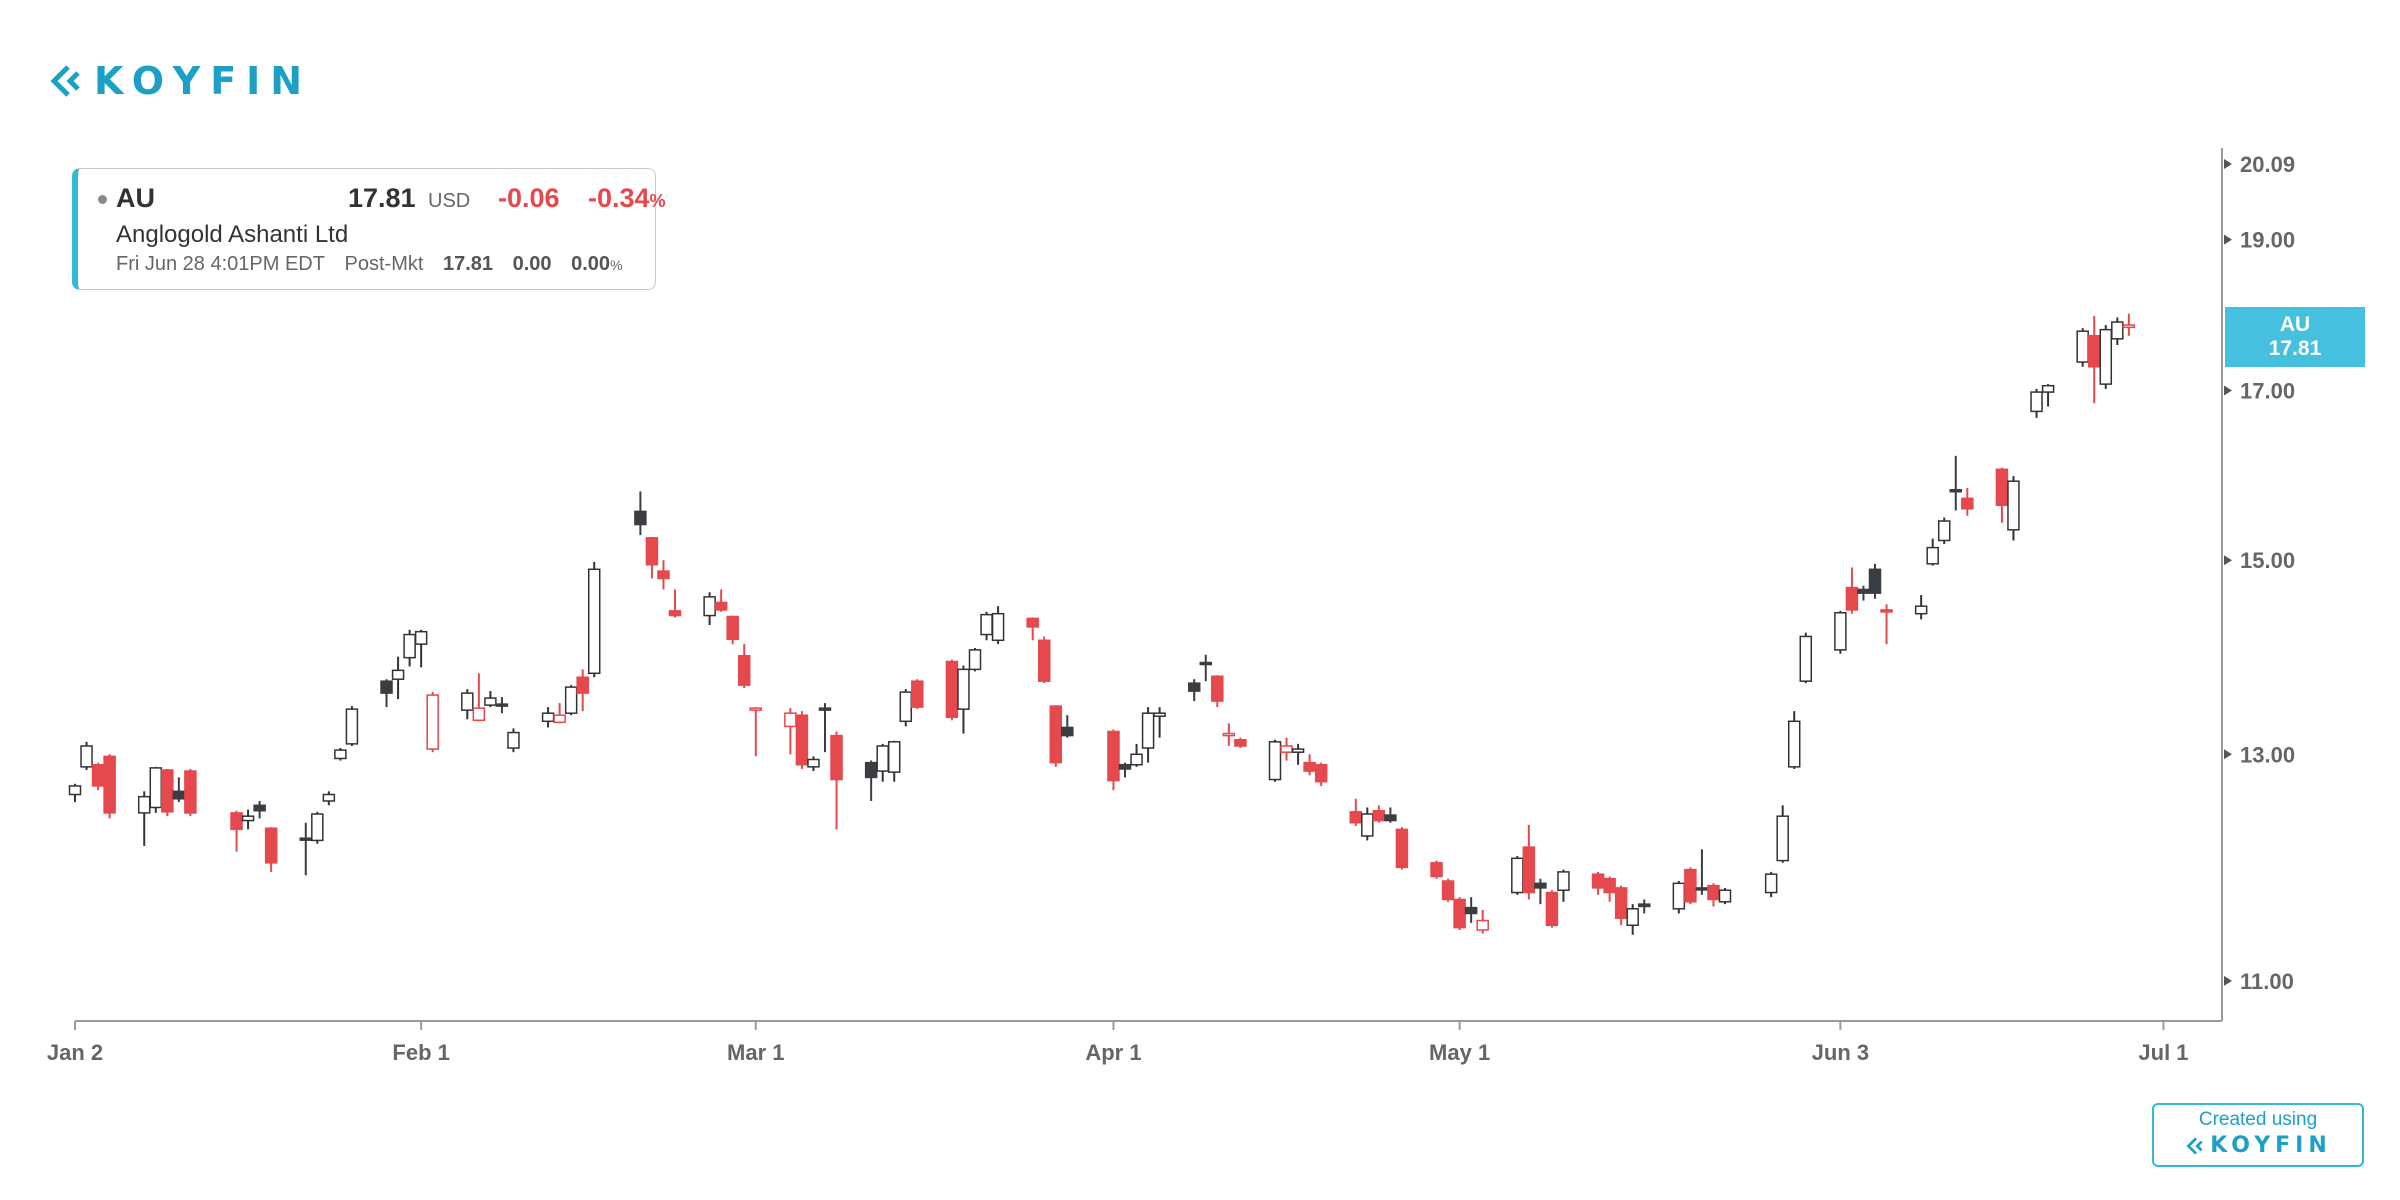 Image resolution: width=2400 pixels, height=1200 pixels. Describe the element at coordinates (616, 265) in the screenshot. I see `post-market-pct-sign: %` at that location.